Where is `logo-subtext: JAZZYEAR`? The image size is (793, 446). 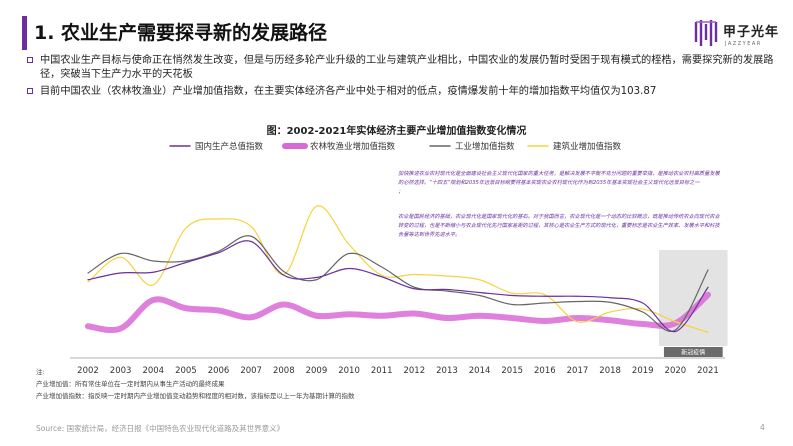 logo-subtext: JAZZYEAR is located at coordinates (743, 44).